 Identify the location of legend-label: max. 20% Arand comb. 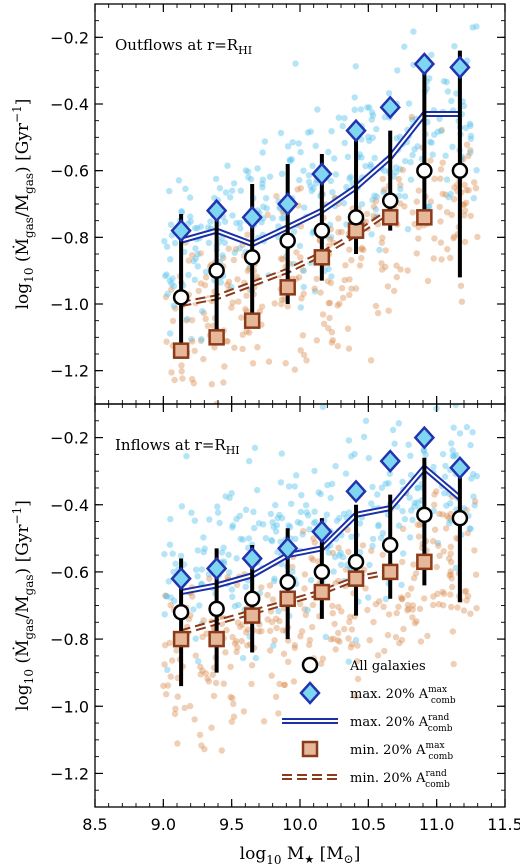
(401, 723).